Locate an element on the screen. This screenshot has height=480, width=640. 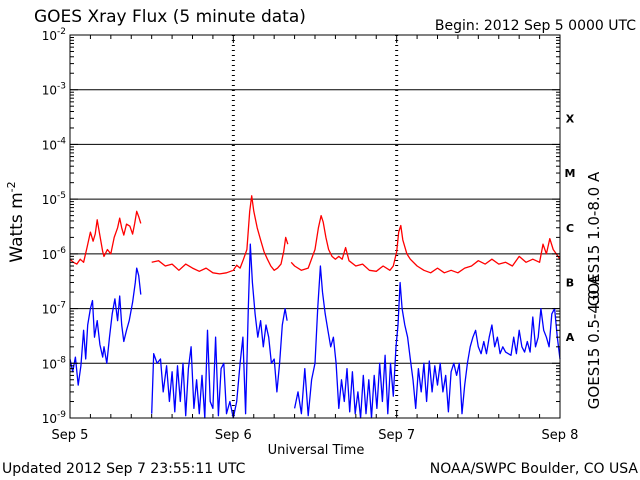
y-tick-label: 10⁻³ is located at coordinates (54, 90).